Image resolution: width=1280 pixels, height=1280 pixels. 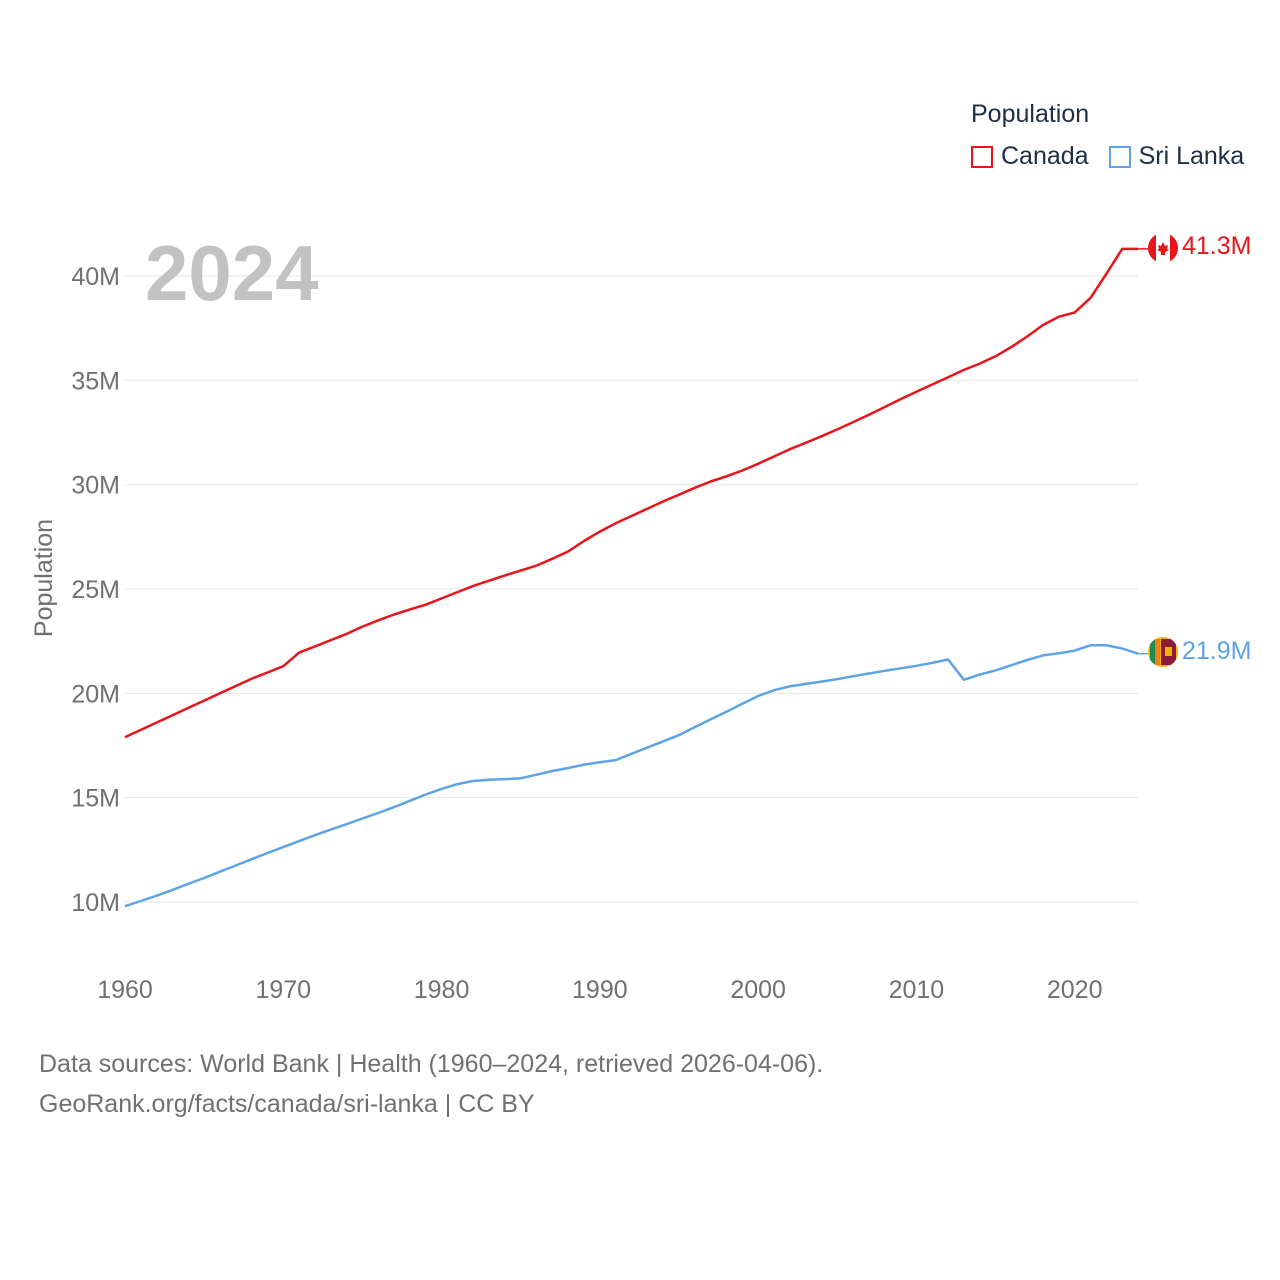 What do you see at coordinates (1075, 990) in the screenshot?
I see `x-tick-label: 2020` at bounding box center [1075, 990].